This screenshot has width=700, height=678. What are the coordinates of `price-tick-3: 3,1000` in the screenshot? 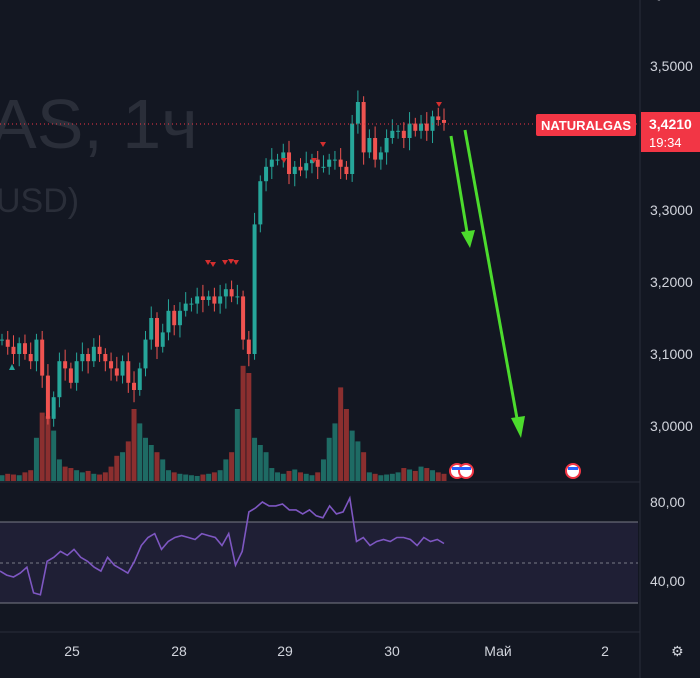 It's located at (671, 354).